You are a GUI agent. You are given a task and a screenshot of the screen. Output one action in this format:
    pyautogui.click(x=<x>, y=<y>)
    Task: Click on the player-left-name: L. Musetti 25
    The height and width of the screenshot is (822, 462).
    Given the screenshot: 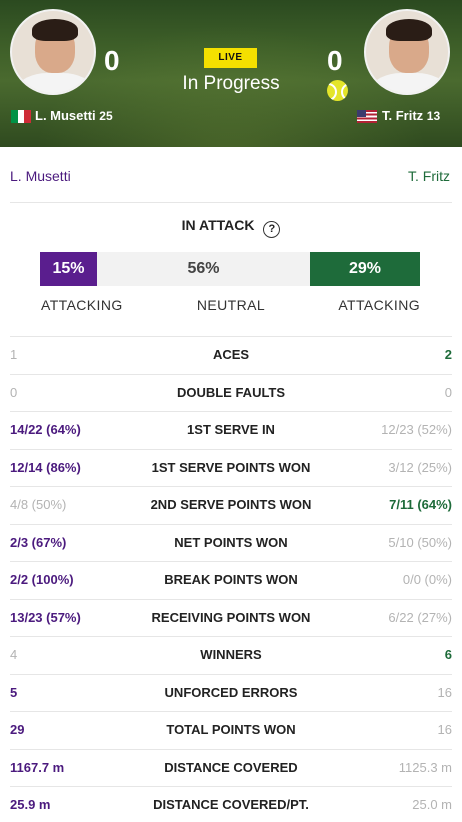 What is the action you would take?
    pyautogui.click(x=74, y=115)
    